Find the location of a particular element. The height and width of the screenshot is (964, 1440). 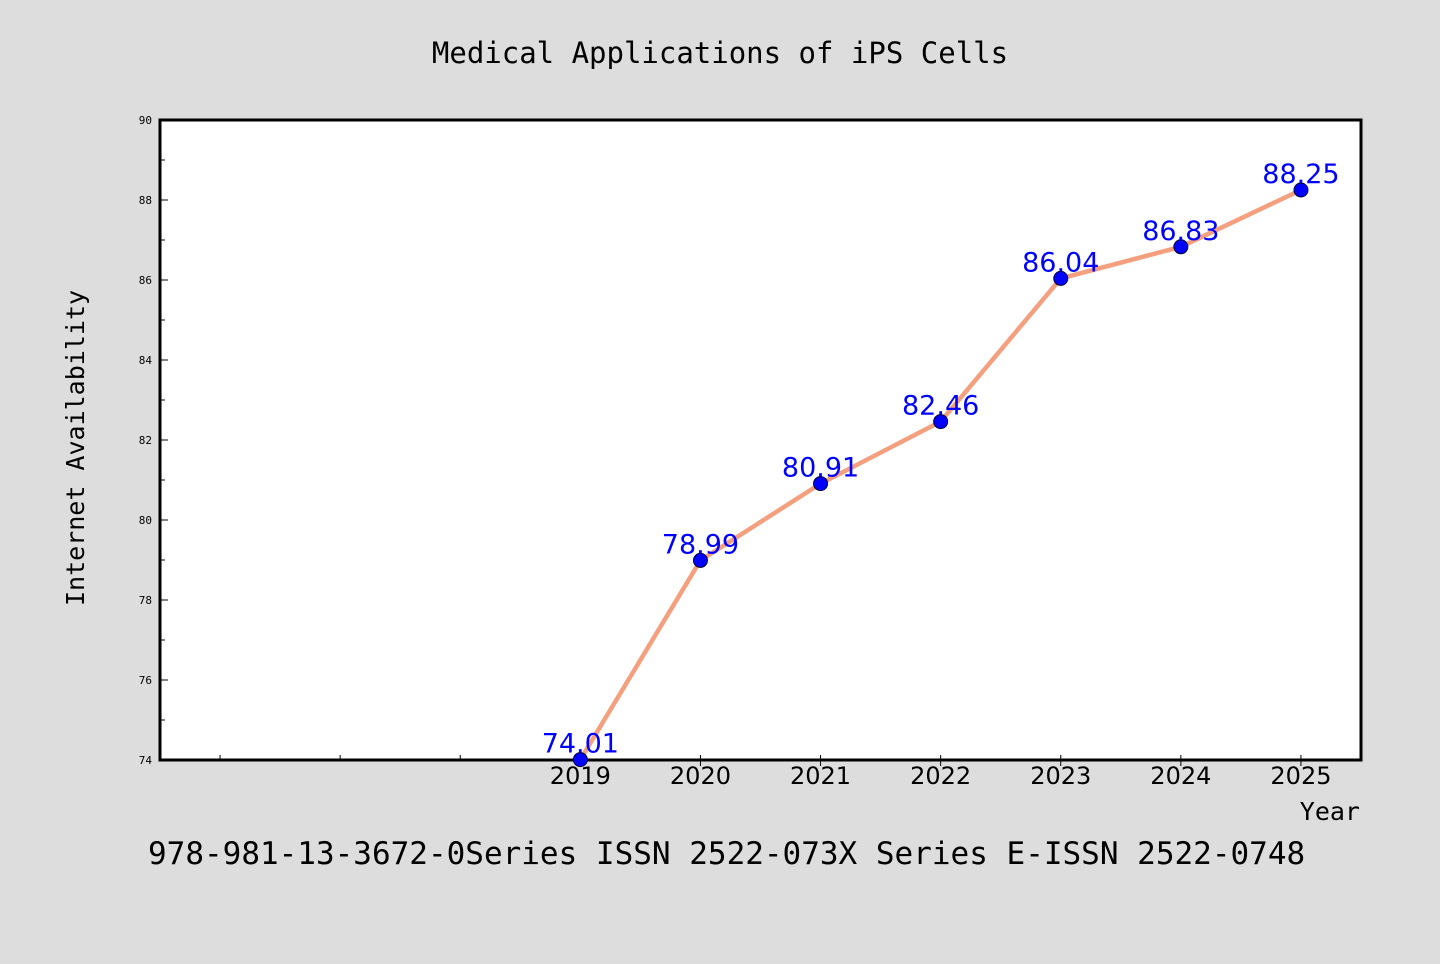

x-tick-label: 2022 is located at coordinates (940, 776).